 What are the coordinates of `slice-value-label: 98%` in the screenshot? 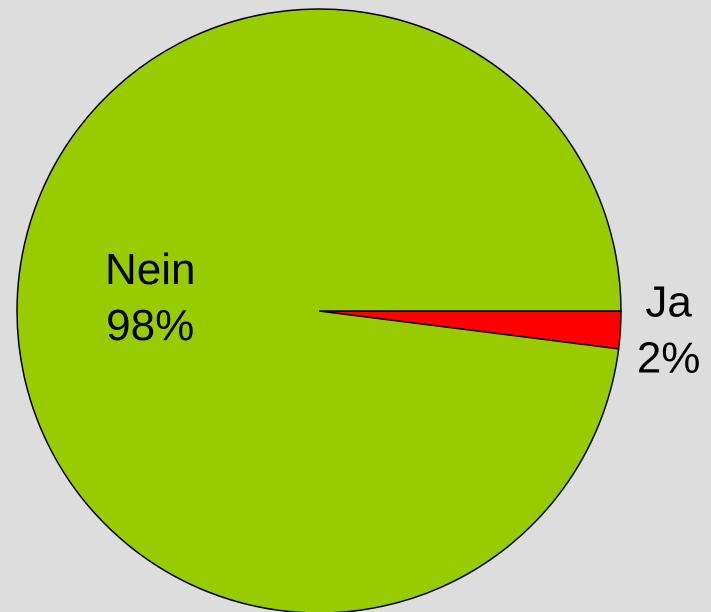 It's located at (150, 325).